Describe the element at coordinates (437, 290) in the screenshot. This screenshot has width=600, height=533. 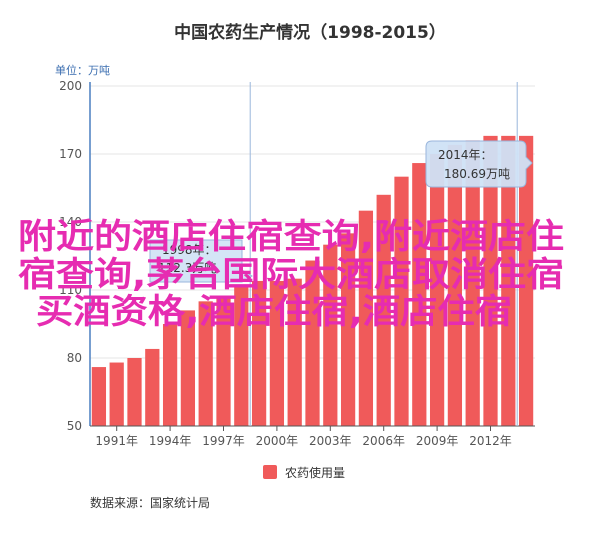
I see `bar-2009` at that location.